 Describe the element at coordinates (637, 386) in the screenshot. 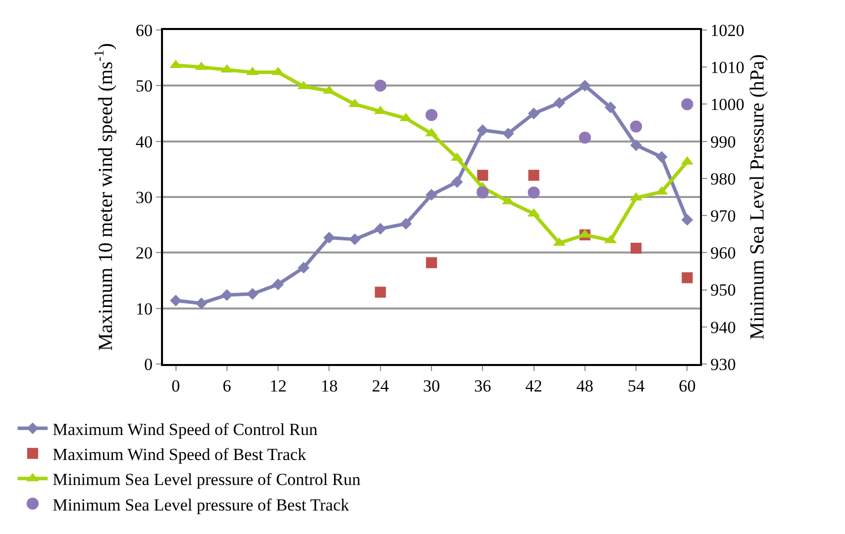

I see `x-tick-label: 54` at that location.